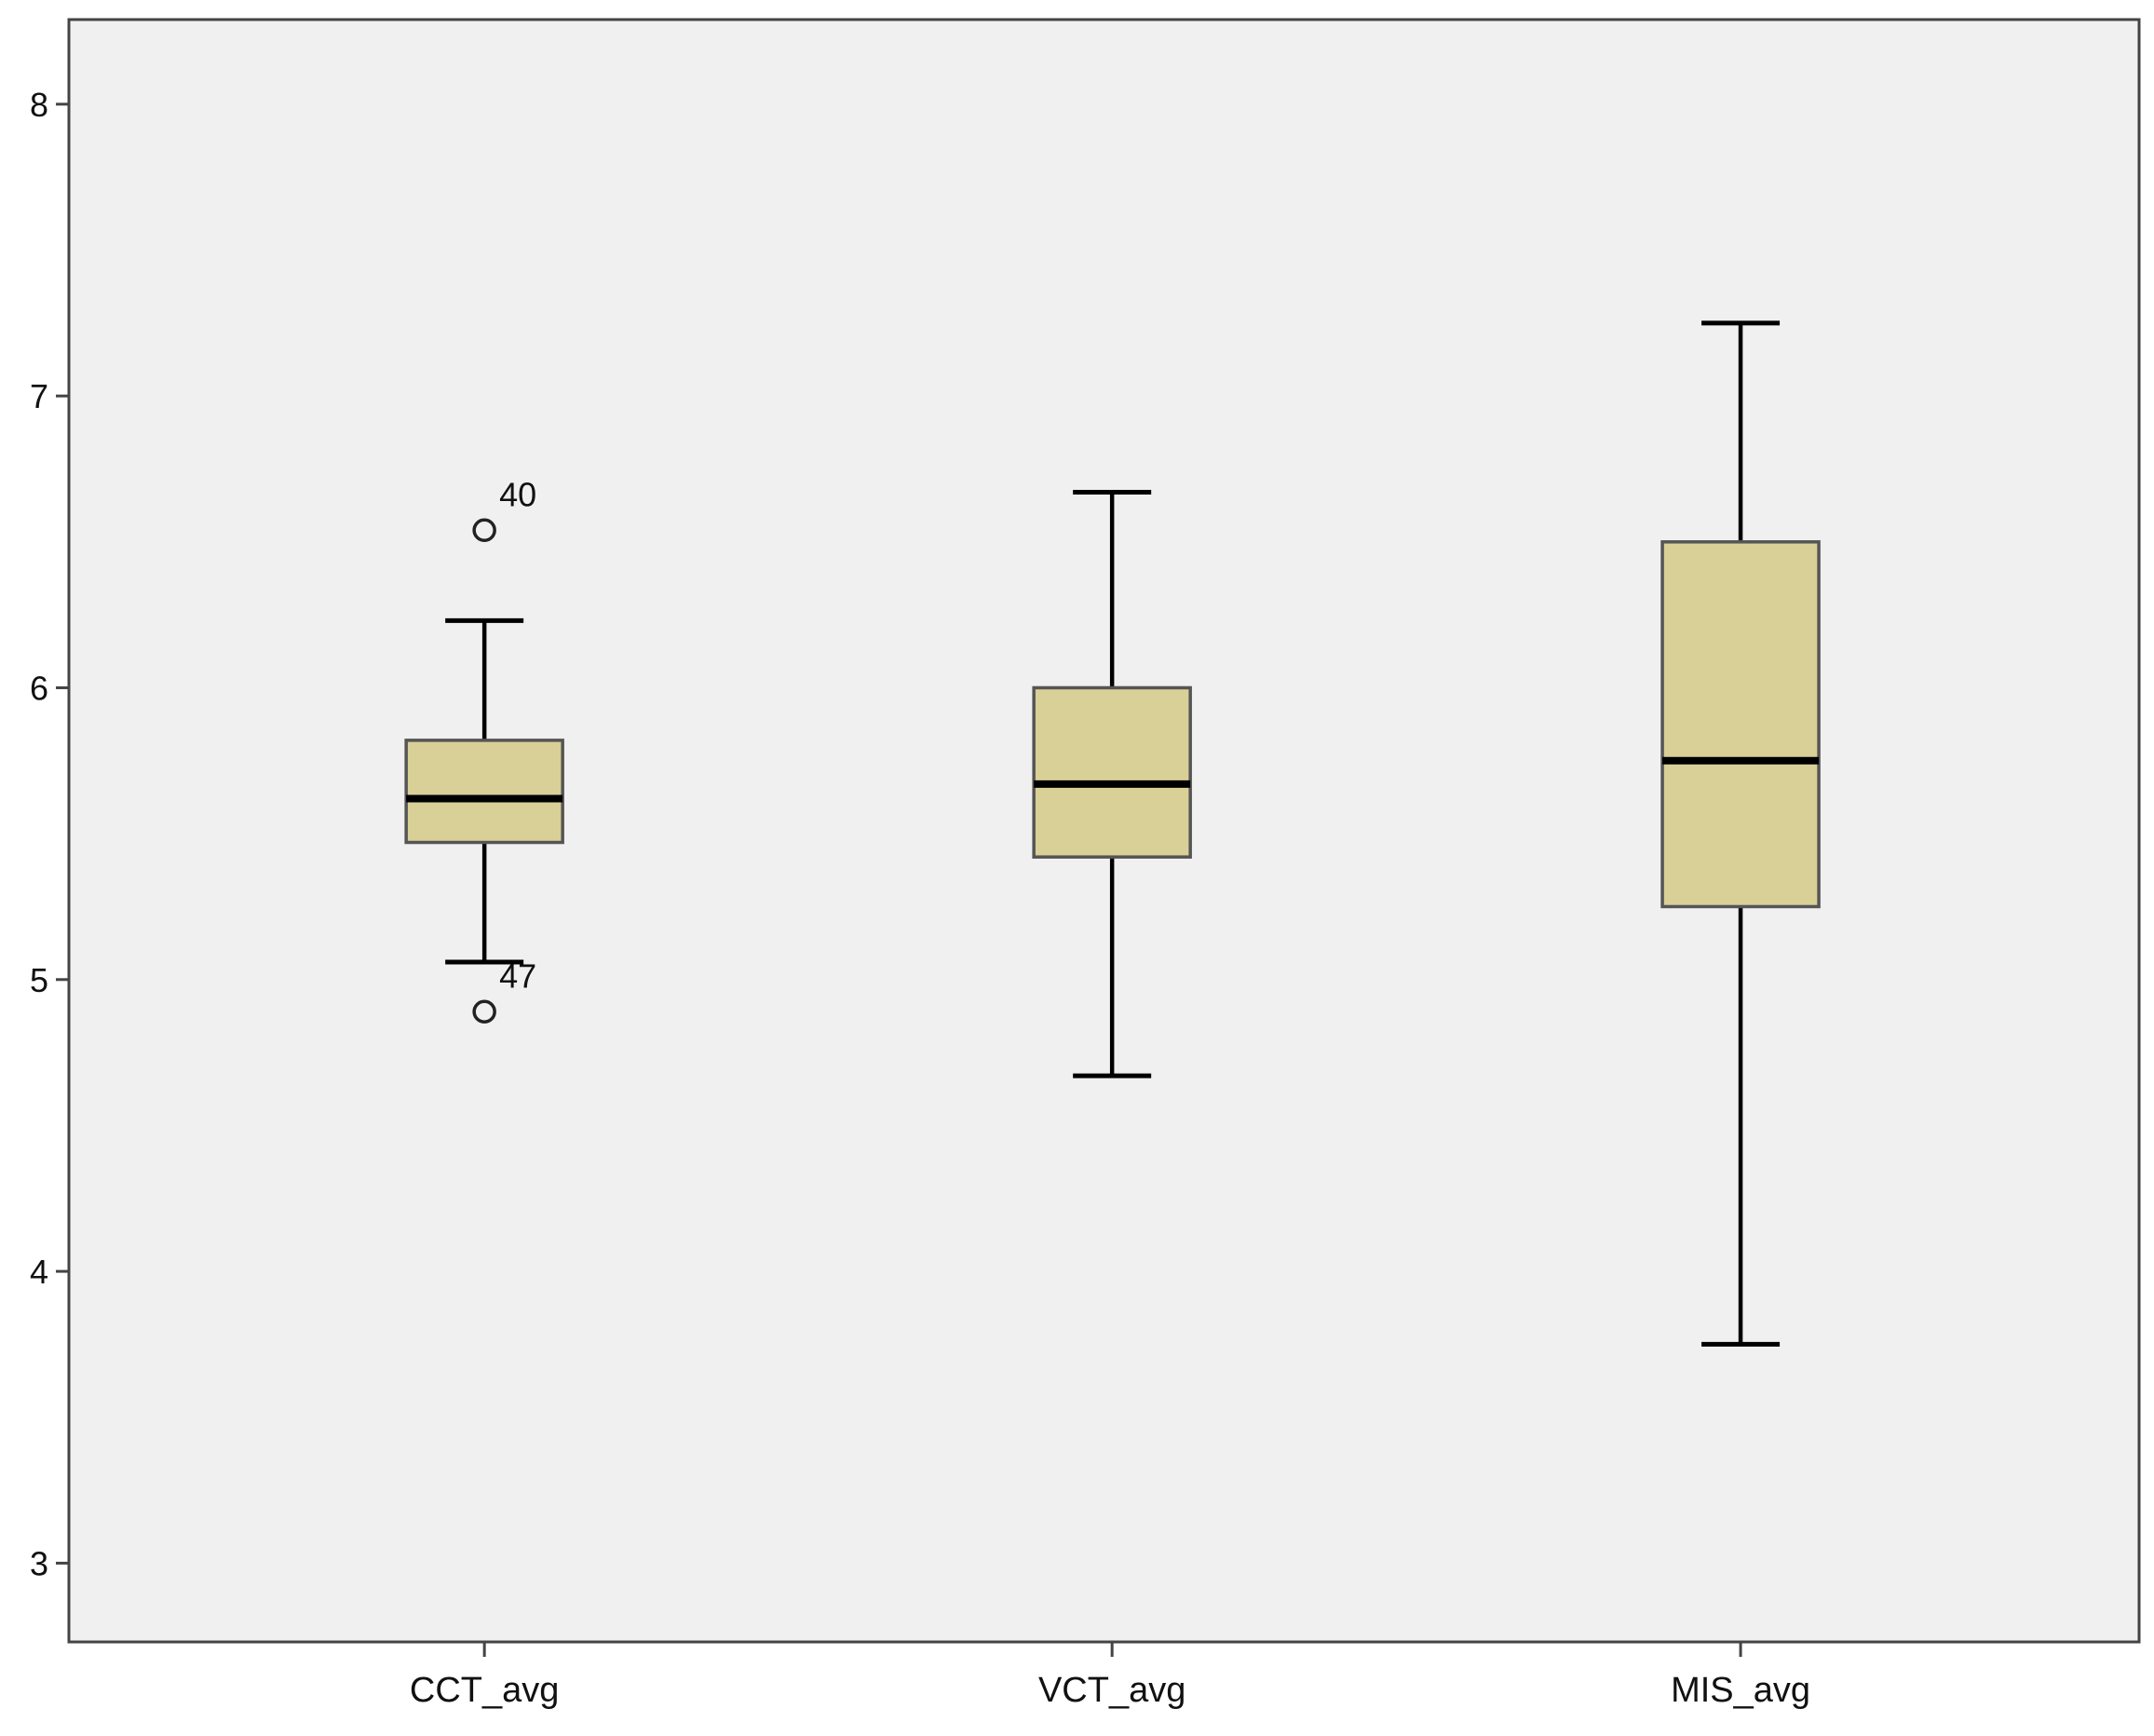  I want to click on outlier-label: 47, so click(517, 975).